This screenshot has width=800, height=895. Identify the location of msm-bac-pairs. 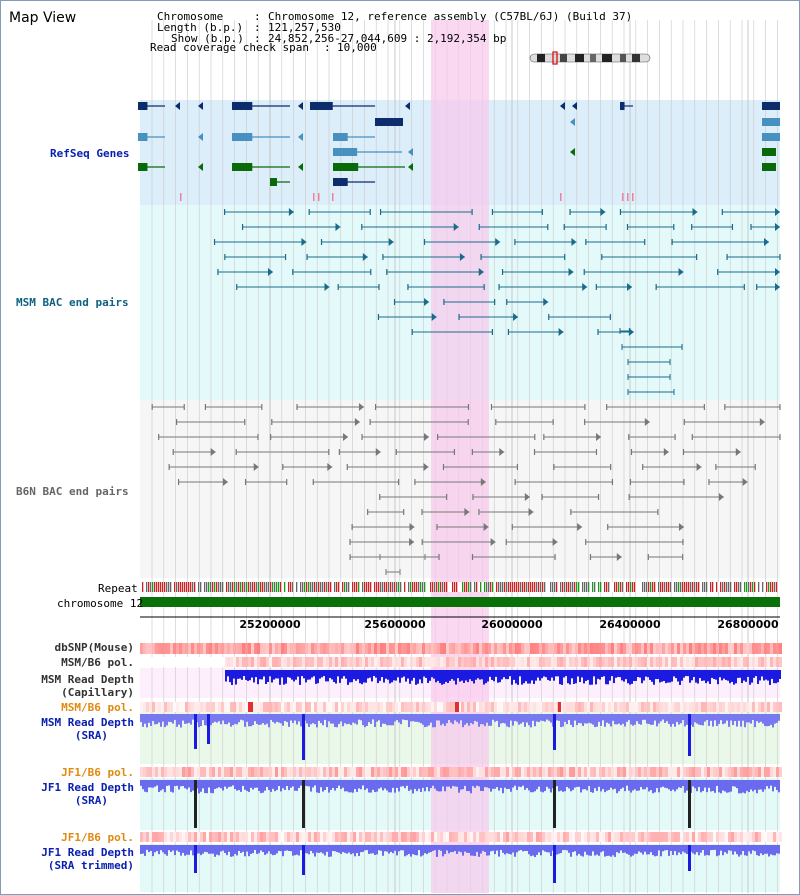
(497, 301).